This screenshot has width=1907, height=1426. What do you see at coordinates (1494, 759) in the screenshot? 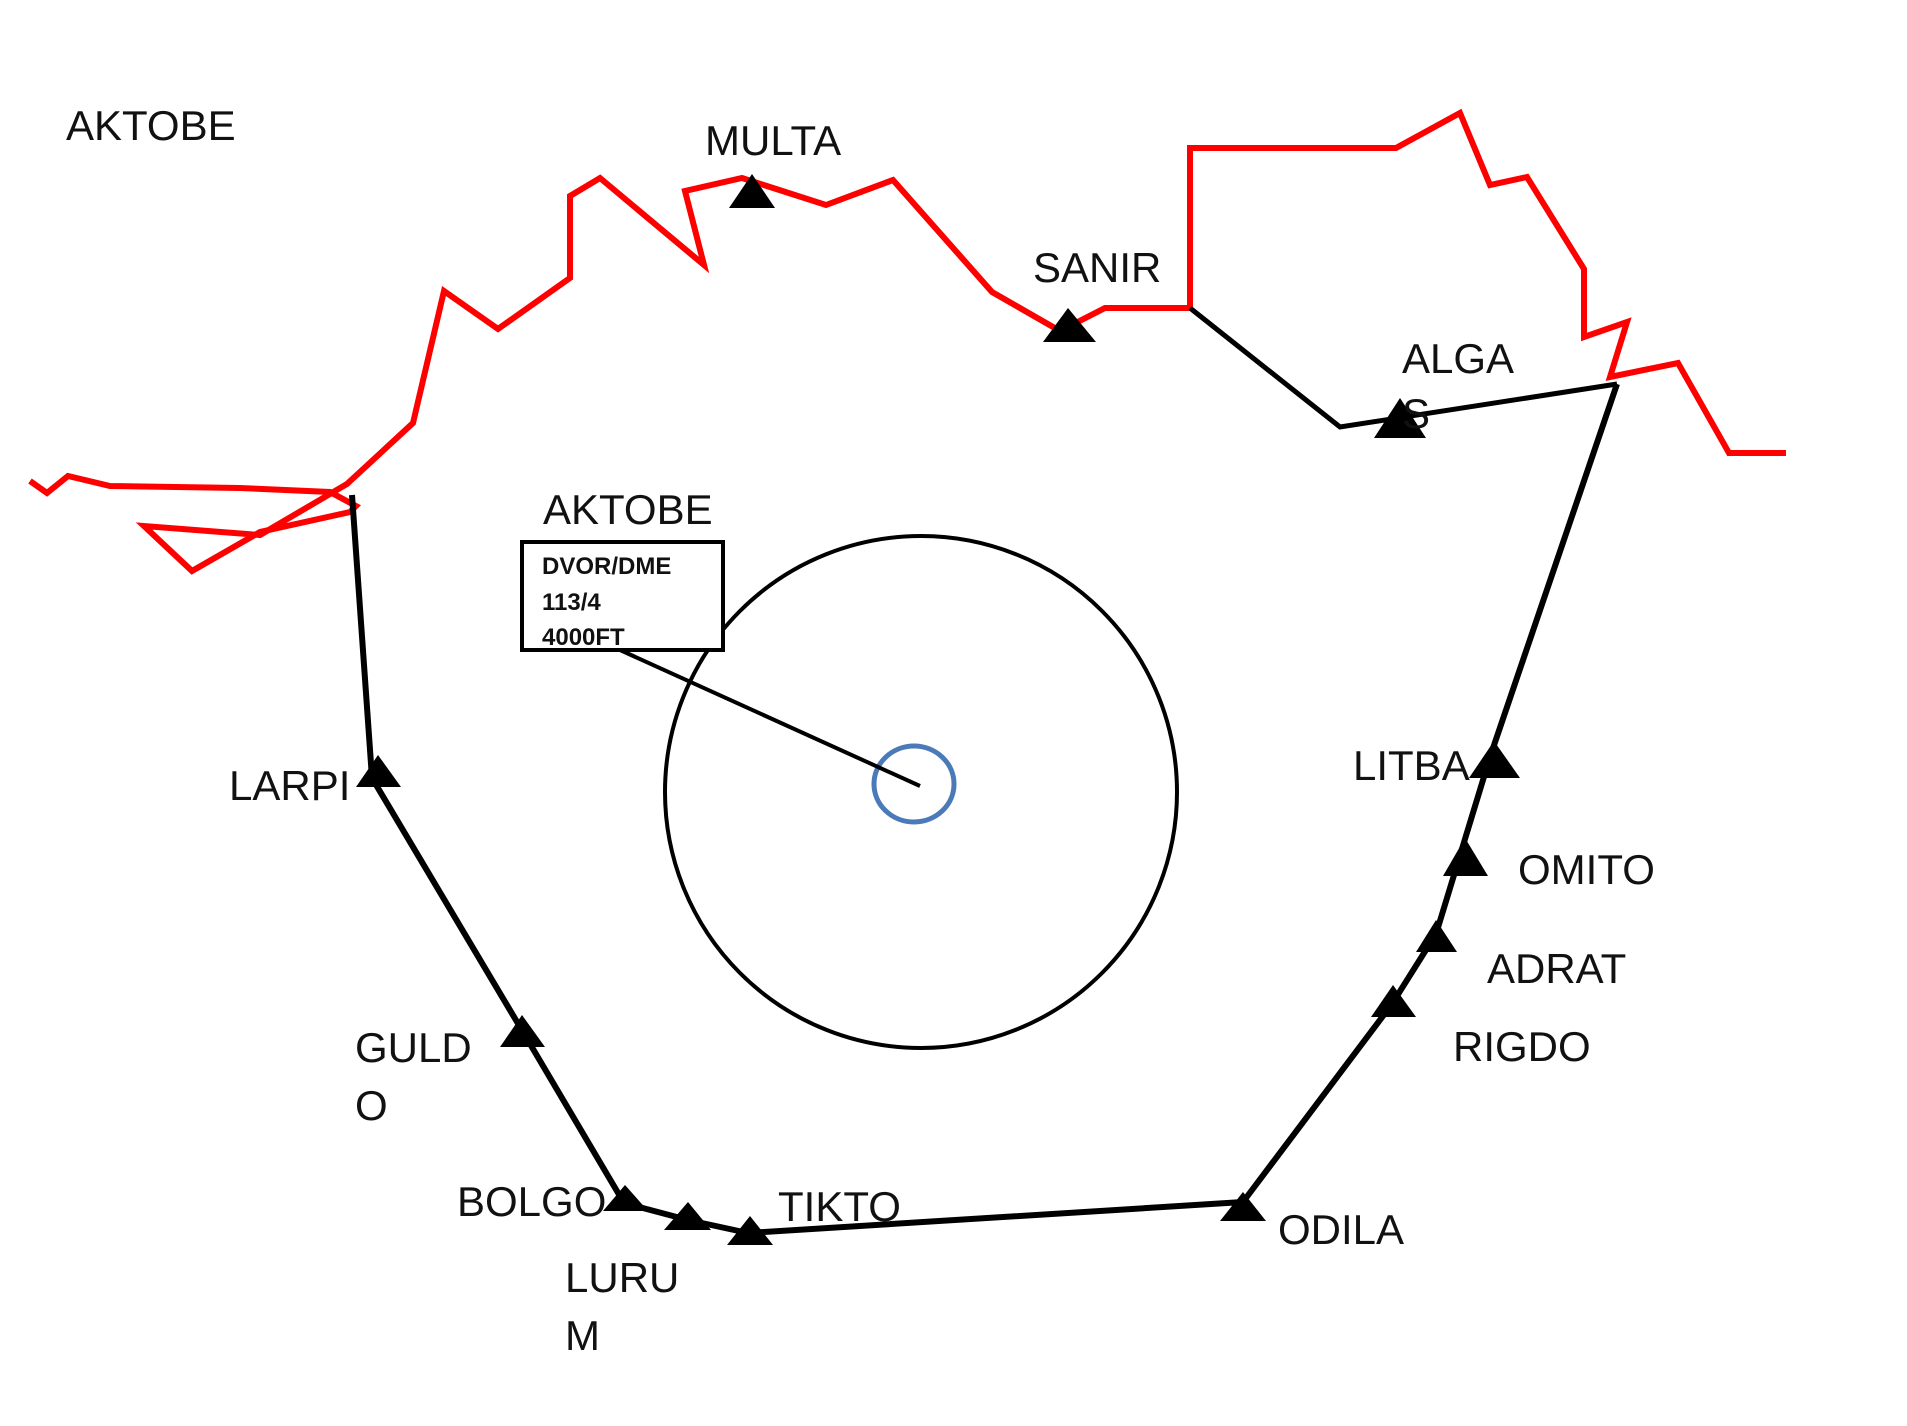
I see `litba-triangle-icon` at bounding box center [1494, 759].